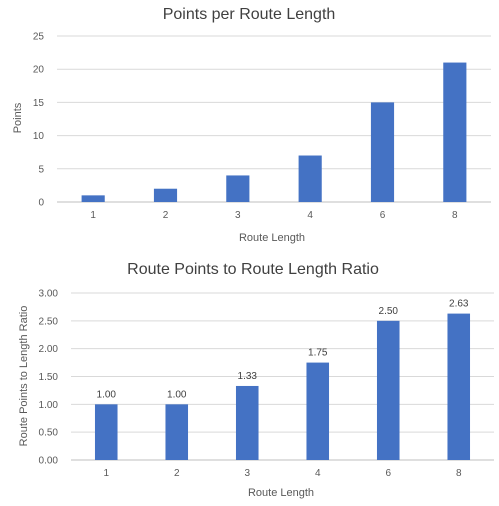  What do you see at coordinates (41, 169) in the screenshot?
I see `y-tick-label: 5` at bounding box center [41, 169].